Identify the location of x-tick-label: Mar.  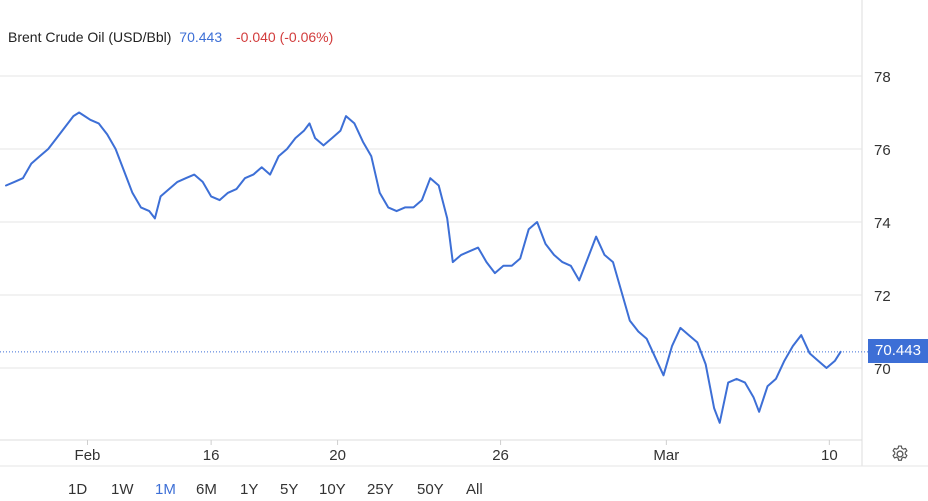
(666, 455).